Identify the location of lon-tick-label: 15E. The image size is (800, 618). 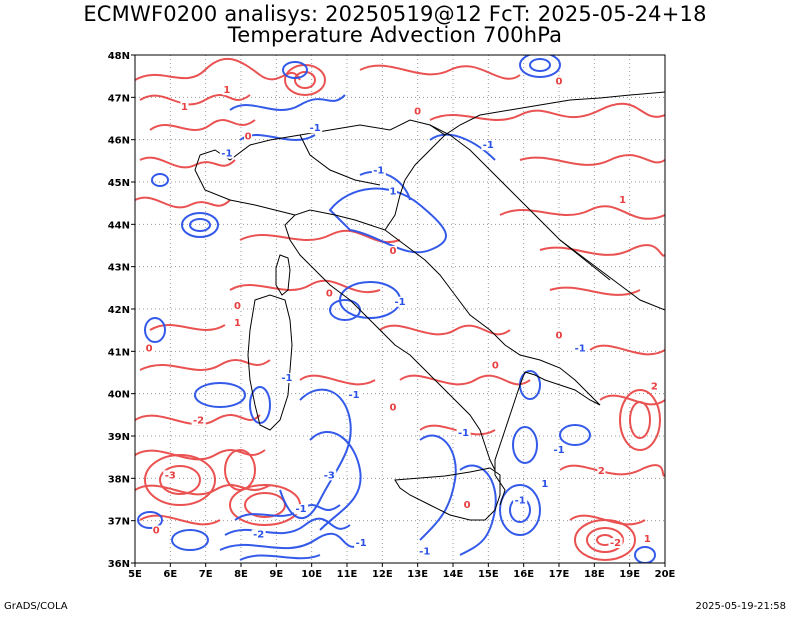
(488, 574).